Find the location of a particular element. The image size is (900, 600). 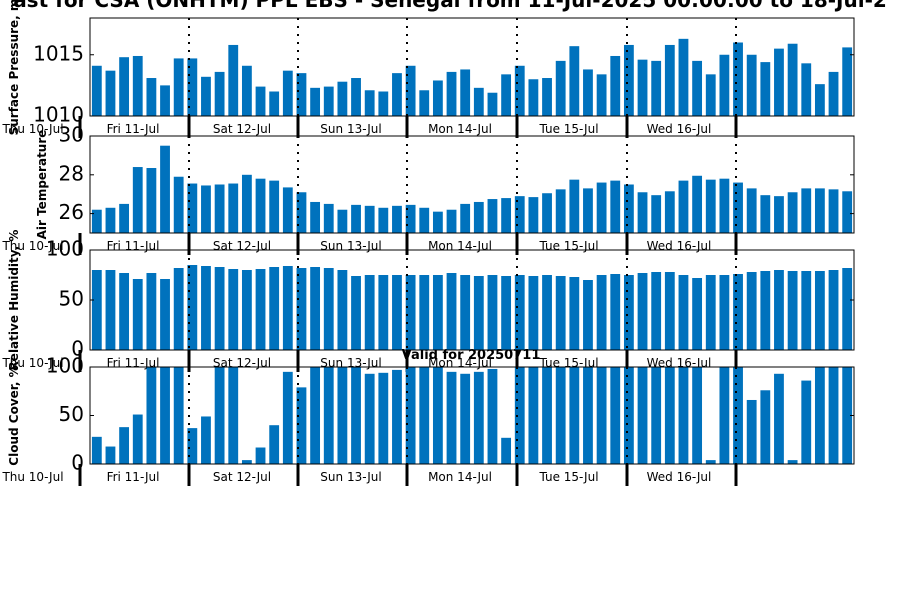

x-tick-label: Mon 14-Jul is located at coordinates (460, 246).